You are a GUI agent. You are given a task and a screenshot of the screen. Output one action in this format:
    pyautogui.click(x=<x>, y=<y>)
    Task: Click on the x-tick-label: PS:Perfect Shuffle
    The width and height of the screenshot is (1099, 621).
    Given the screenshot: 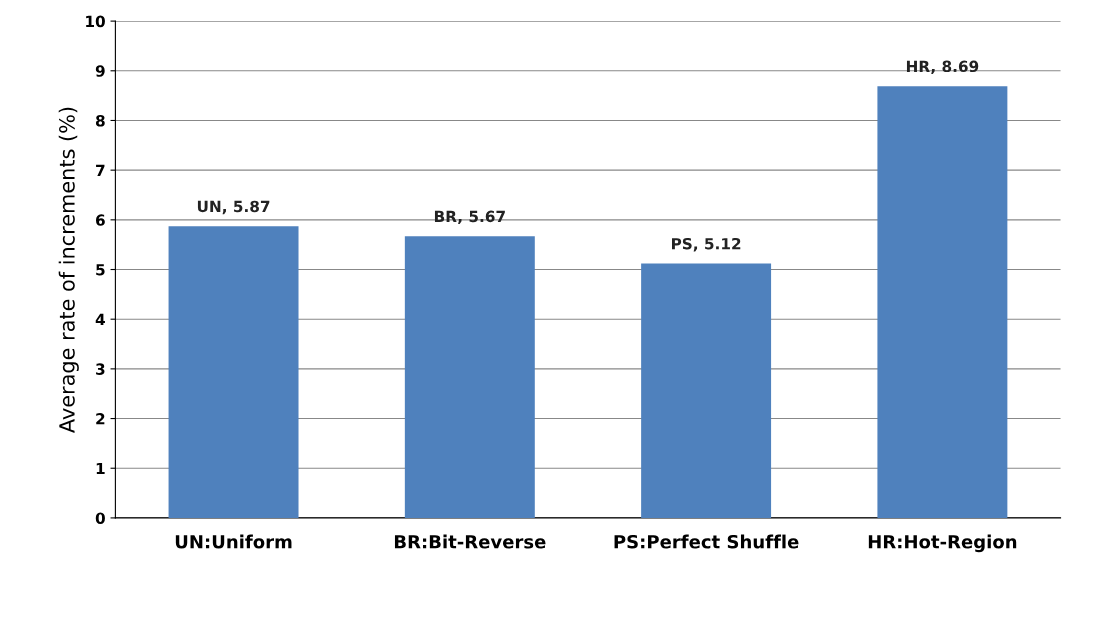 What is the action you would take?
    pyautogui.click(x=706, y=541)
    